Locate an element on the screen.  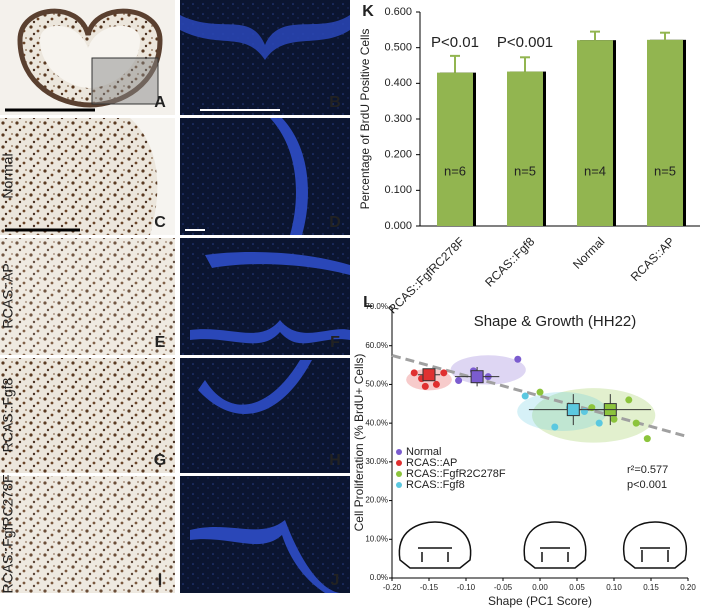
panel-letter: G is located at coordinates (160, 460).